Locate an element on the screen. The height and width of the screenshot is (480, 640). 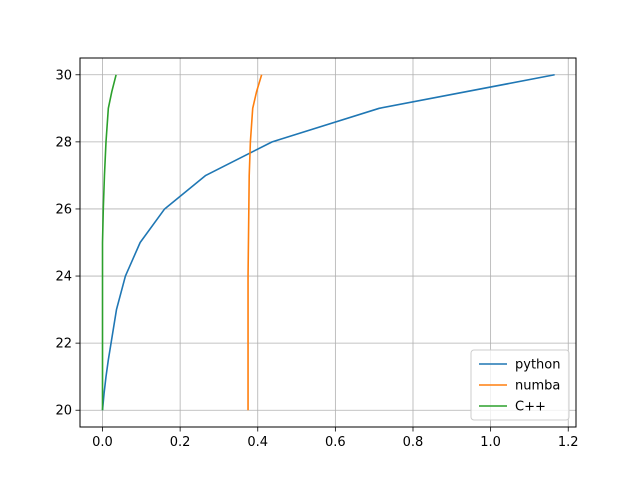
x-tick-label: 1.2 is located at coordinates (568, 442).